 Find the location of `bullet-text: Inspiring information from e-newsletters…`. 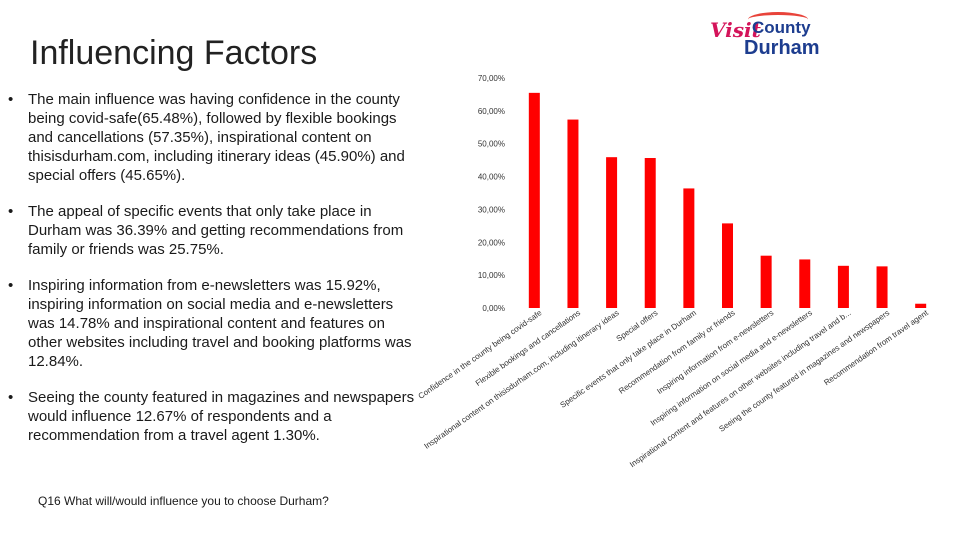

bullet-text: Inspiring information from e-newsletters… is located at coordinates (220, 323).